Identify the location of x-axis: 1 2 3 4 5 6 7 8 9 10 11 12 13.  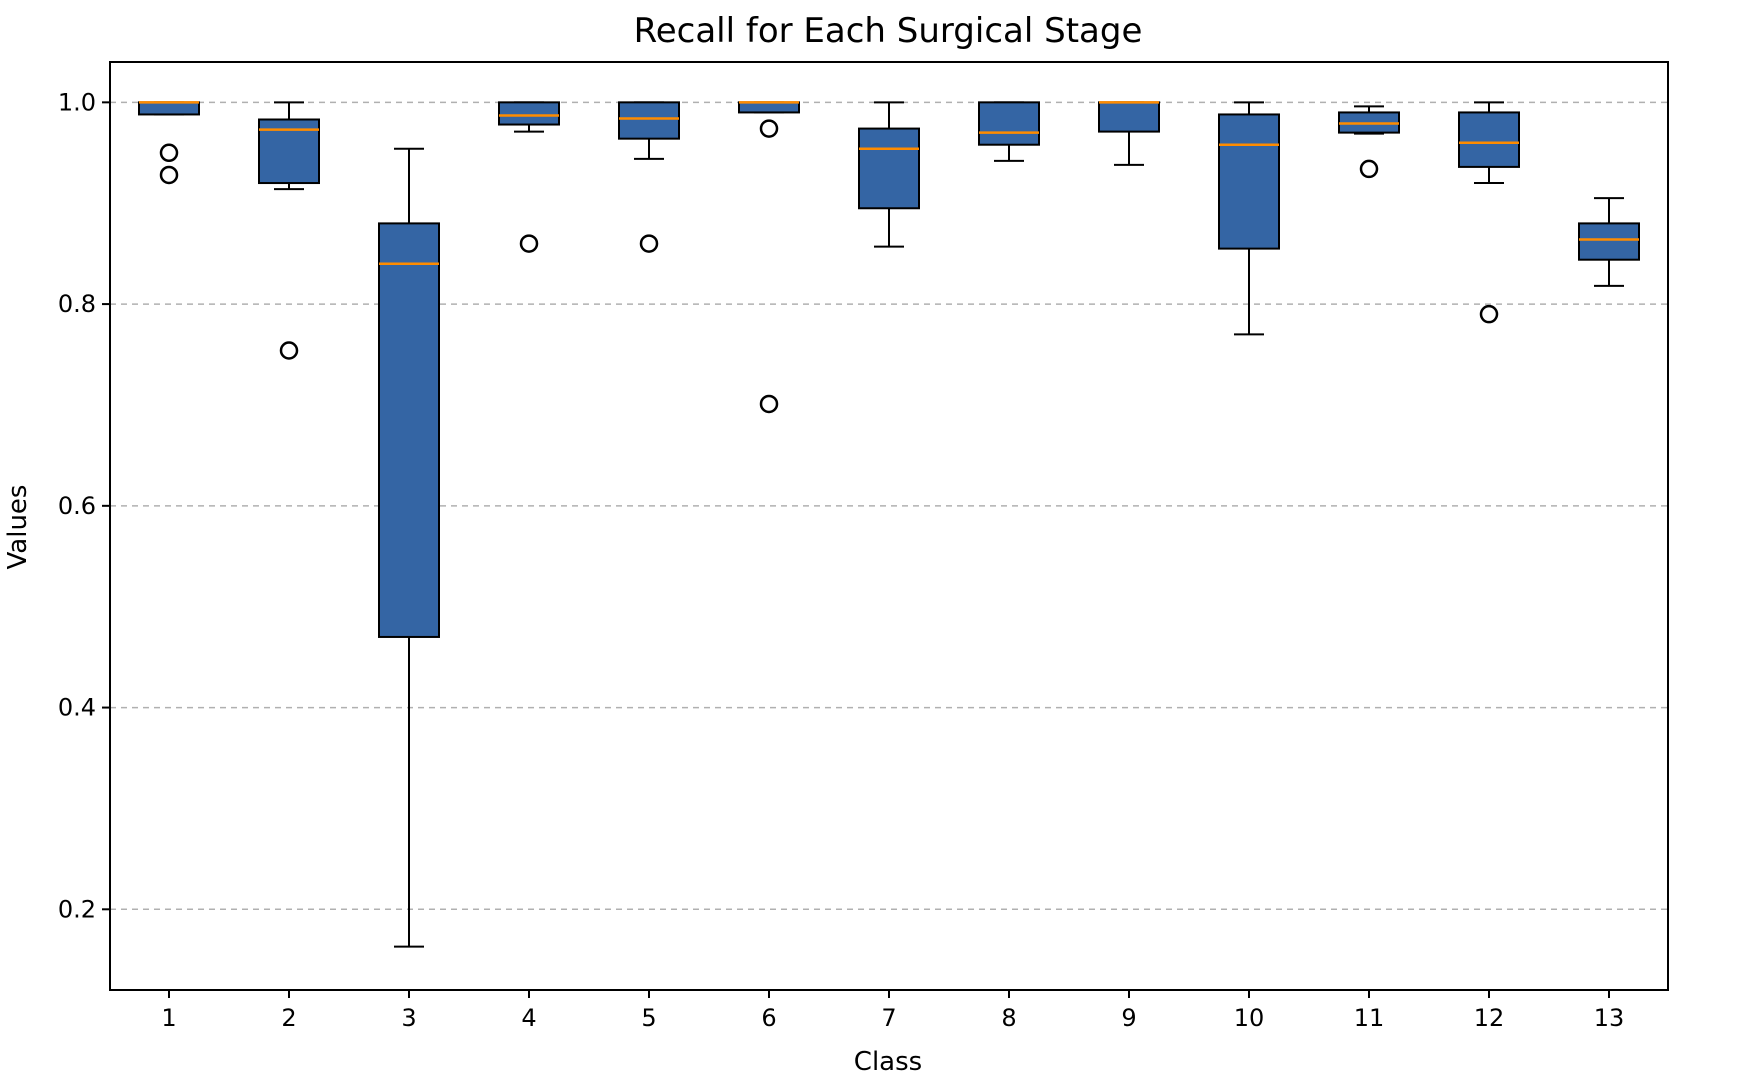
(892, 1011).